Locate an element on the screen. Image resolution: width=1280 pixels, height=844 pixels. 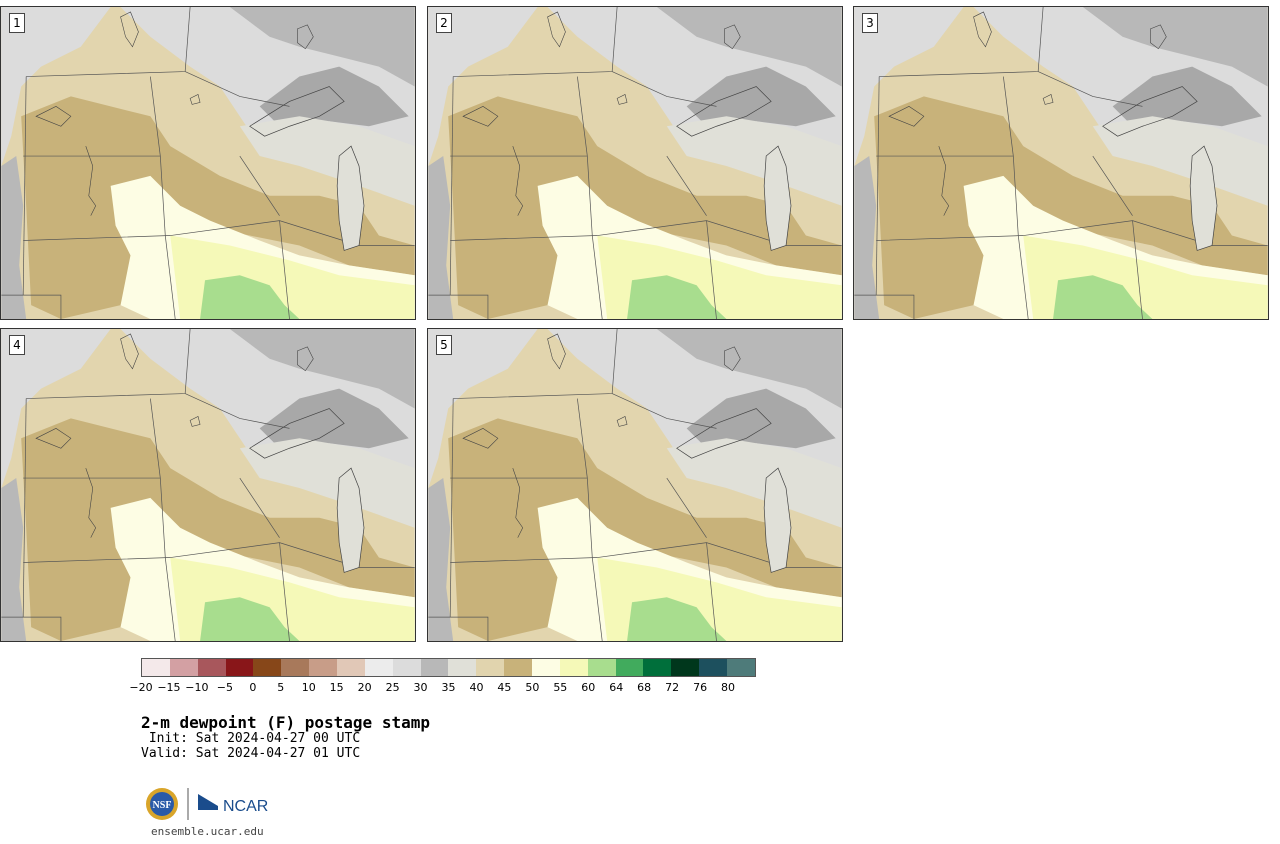
map-panel-5: 5 is located at coordinates (635, 485).